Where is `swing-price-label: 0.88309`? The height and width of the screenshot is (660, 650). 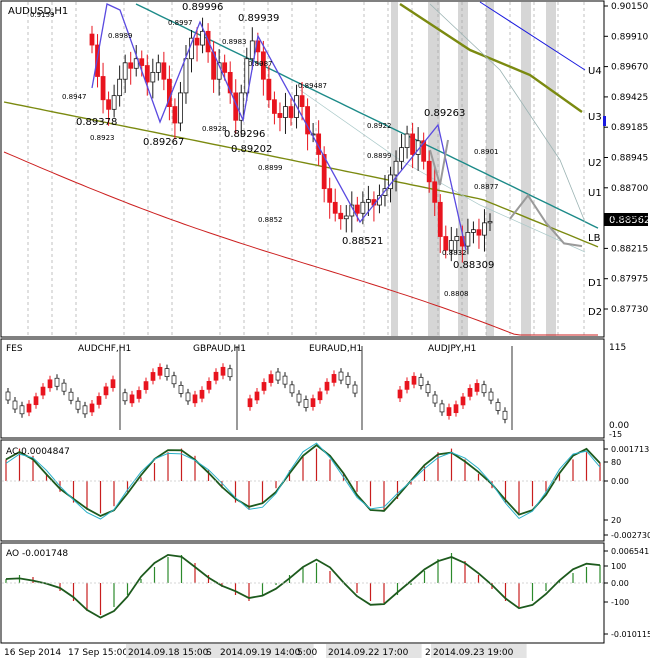
swing-price-label: 0.88309 is located at coordinates (473, 265).